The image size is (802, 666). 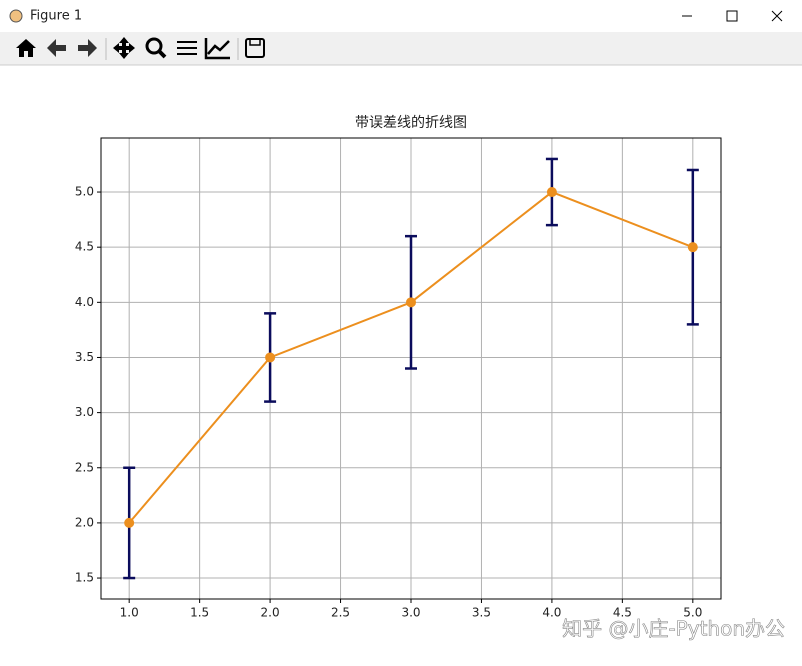 I want to click on window-title: Figure 1, so click(x=56, y=16).